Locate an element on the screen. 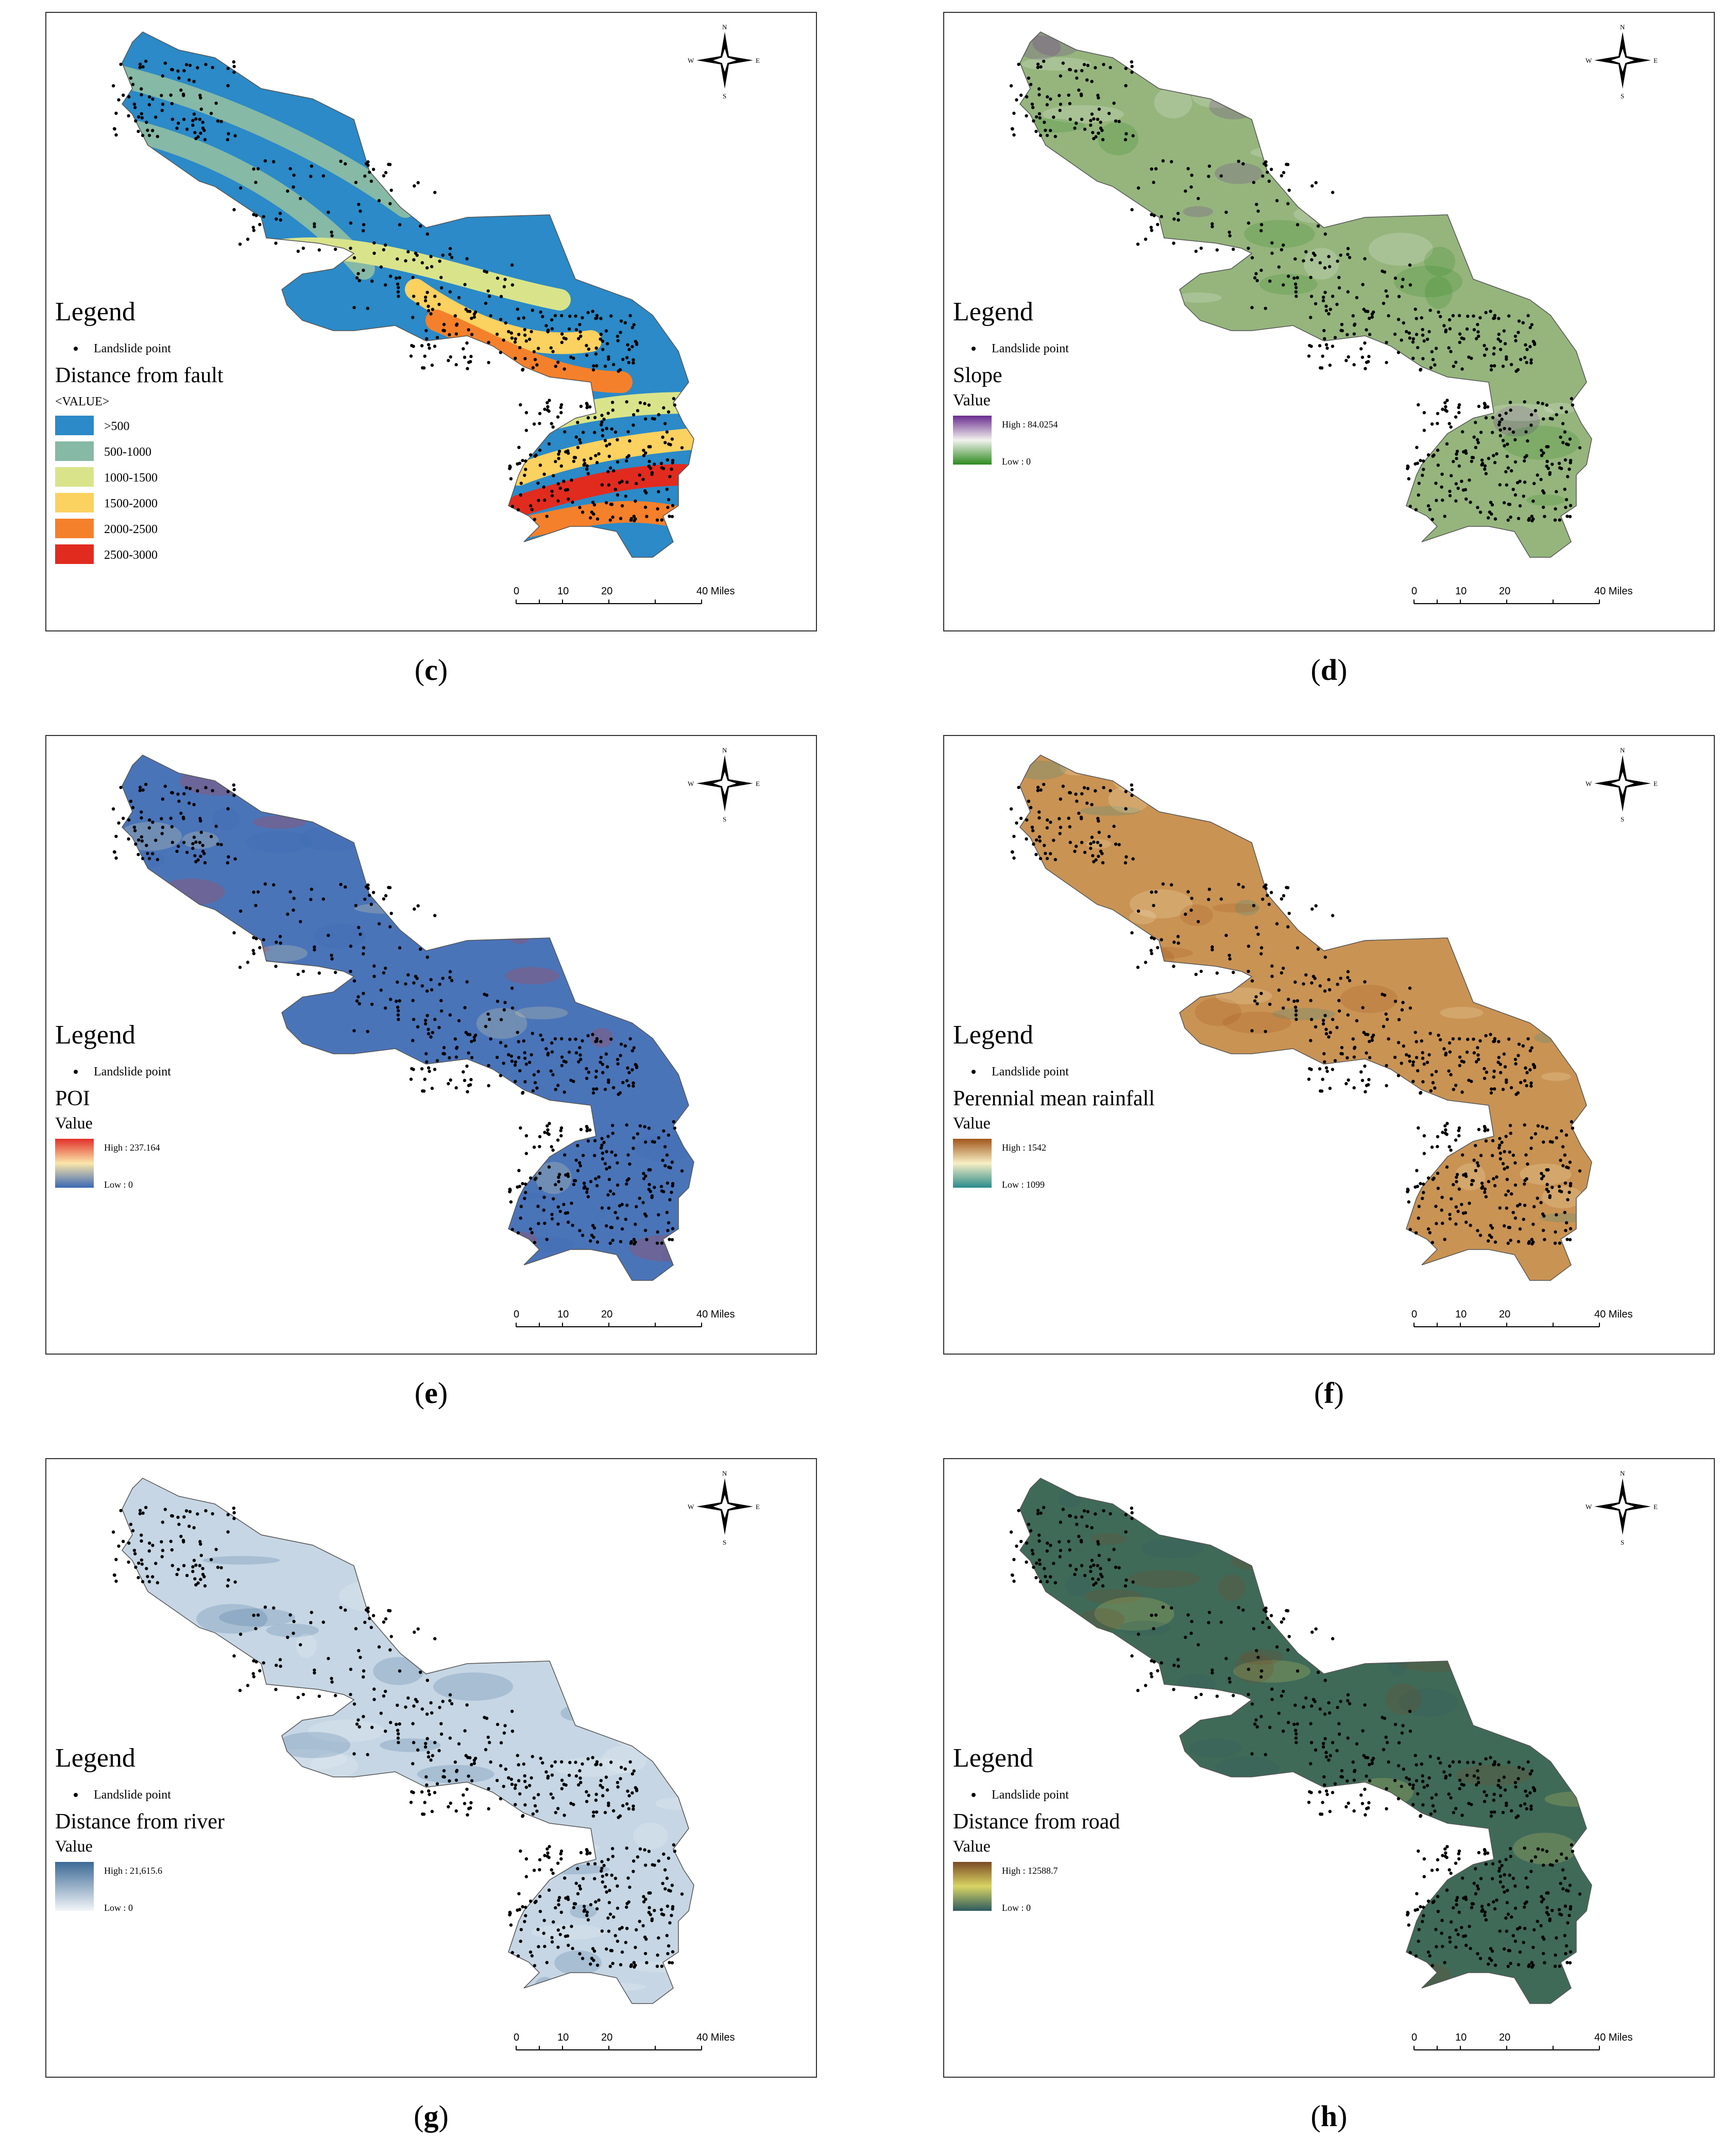  scale-label: 40 Miles is located at coordinates (715, 591).